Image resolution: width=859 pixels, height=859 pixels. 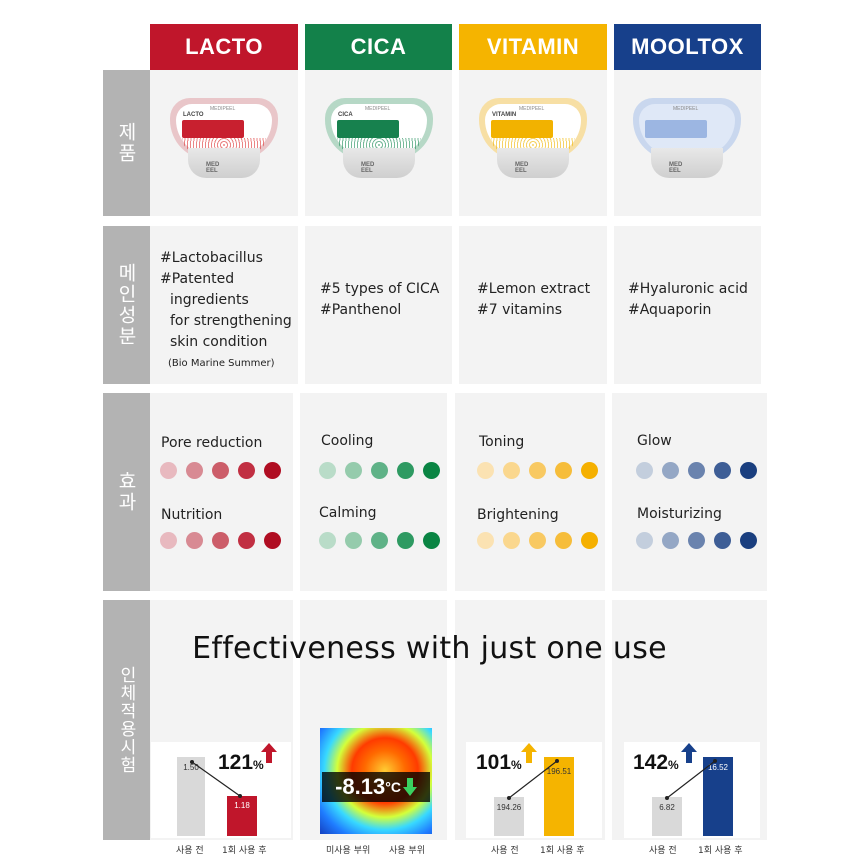 I want to click on effects-cell-mooltox, so click(x=689, y=492).